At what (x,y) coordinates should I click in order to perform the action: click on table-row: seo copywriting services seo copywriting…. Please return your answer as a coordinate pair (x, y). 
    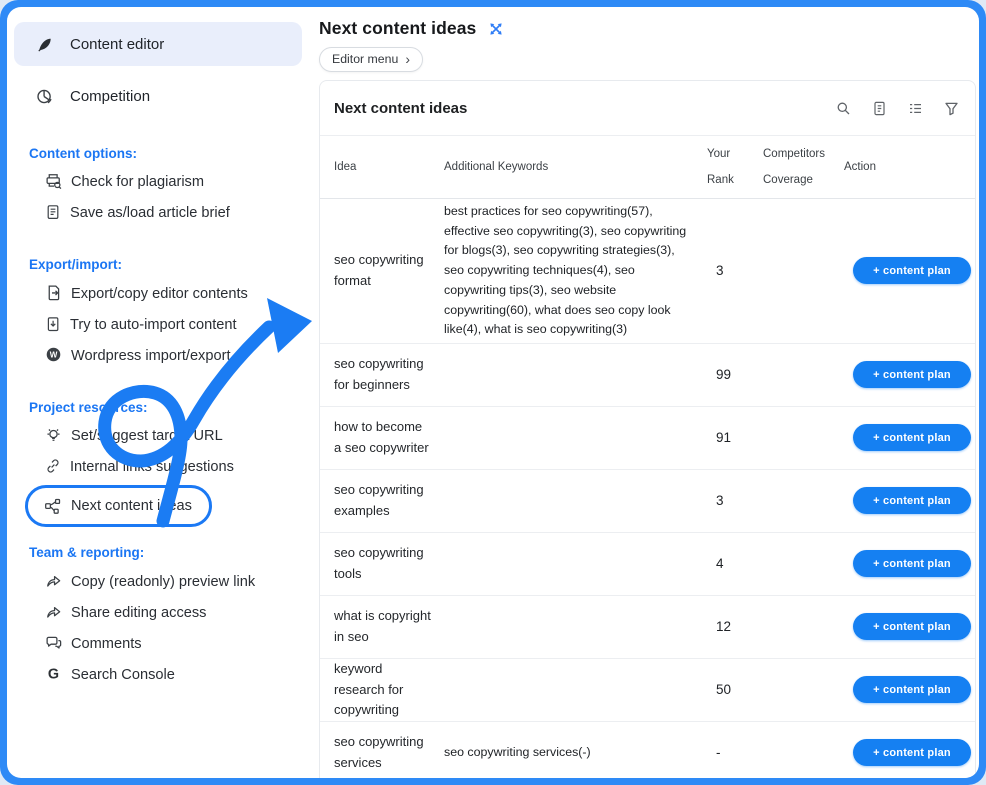
    Looking at the image, I should click on (647, 750).